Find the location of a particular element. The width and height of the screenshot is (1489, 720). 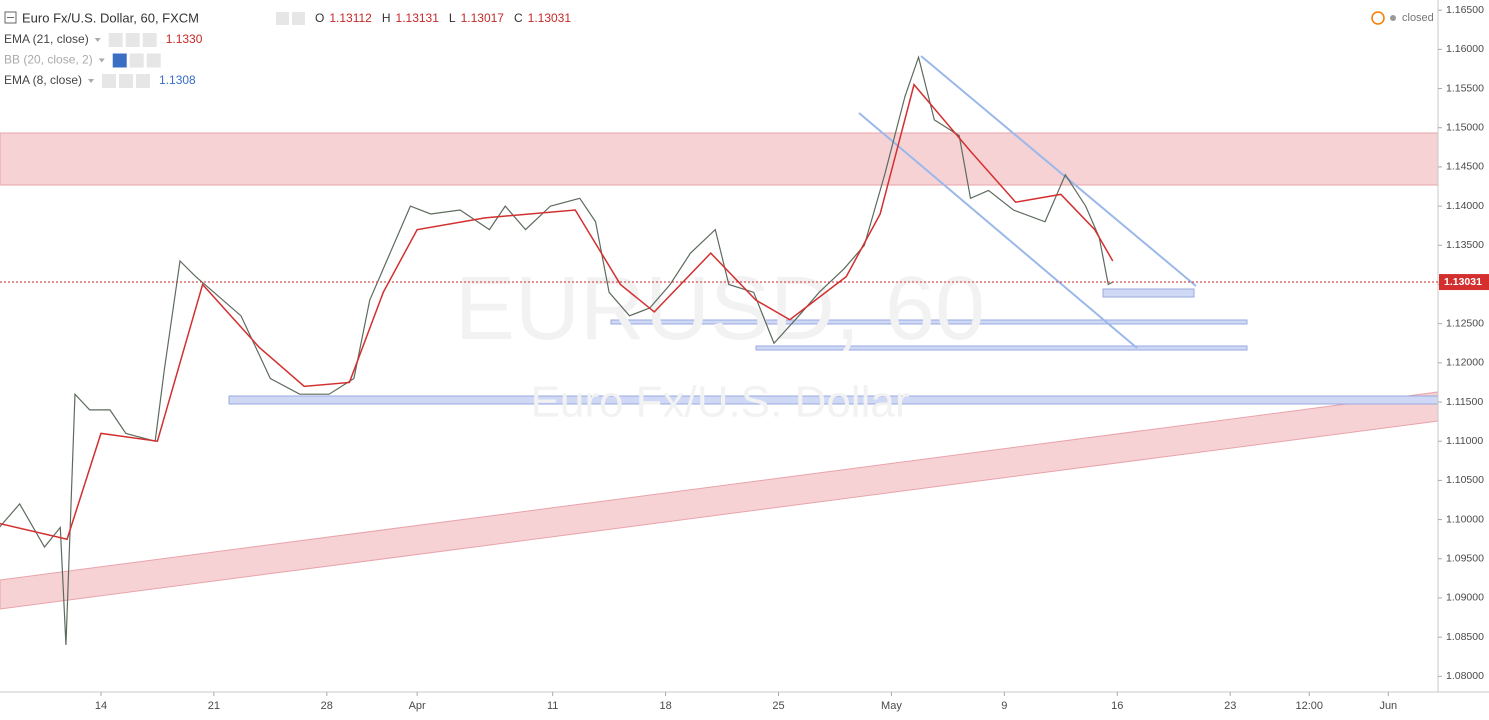

y-tick-label: 1.16500 is located at coordinates (1465, 10).